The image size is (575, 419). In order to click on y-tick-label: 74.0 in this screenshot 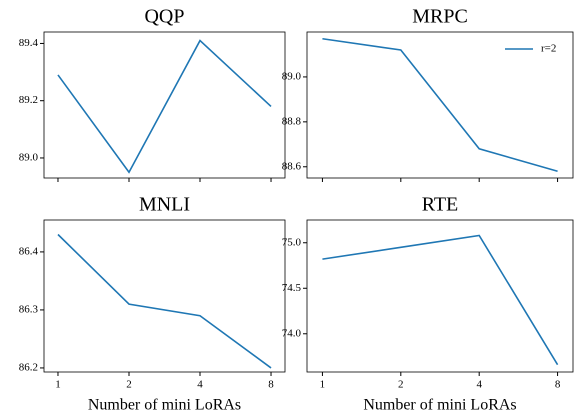, I will do `click(292, 333)`.